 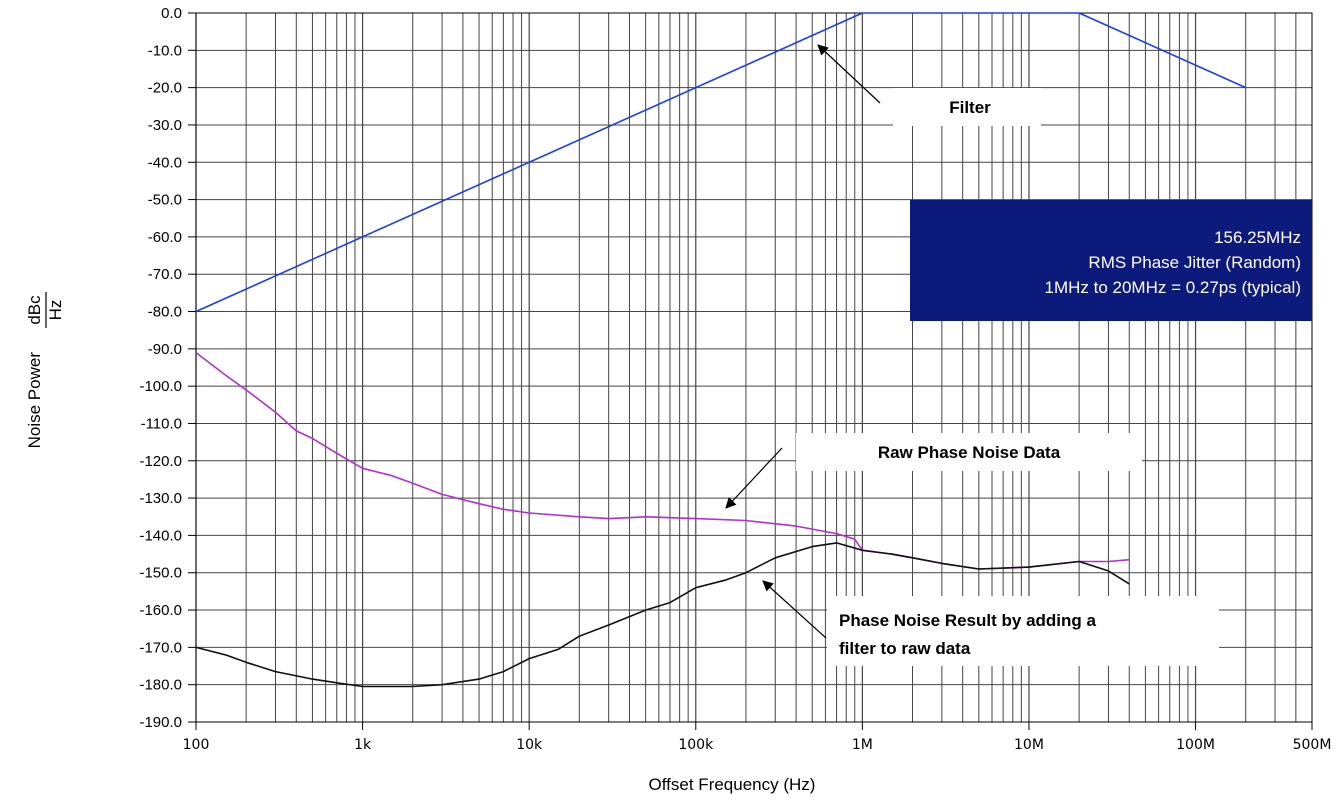 What do you see at coordinates (171, 13) in the screenshot?
I see `y-tick-label: 0.0` at bounding box center [171, 13].